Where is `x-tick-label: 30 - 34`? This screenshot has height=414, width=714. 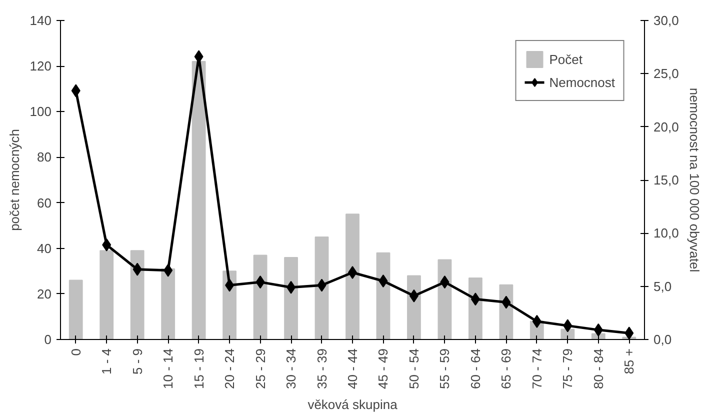 x-tick-label: 30 - 34 is located at coordinates (291, 368).